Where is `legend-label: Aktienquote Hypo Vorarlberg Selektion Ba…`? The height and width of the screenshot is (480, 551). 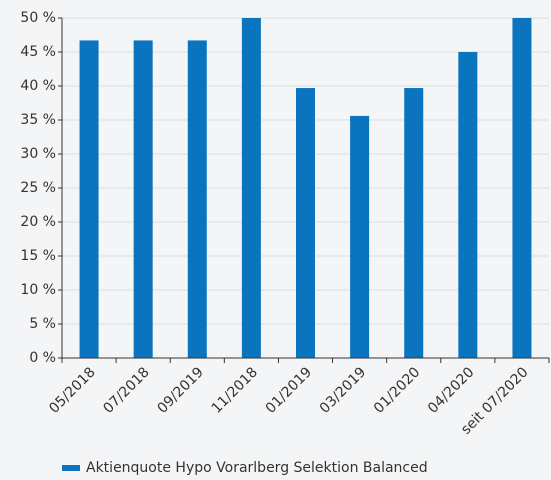
legend-label: Aktienquote Hypo Vorarlberg Selektion Ba… is located at coordinates (257, 468).